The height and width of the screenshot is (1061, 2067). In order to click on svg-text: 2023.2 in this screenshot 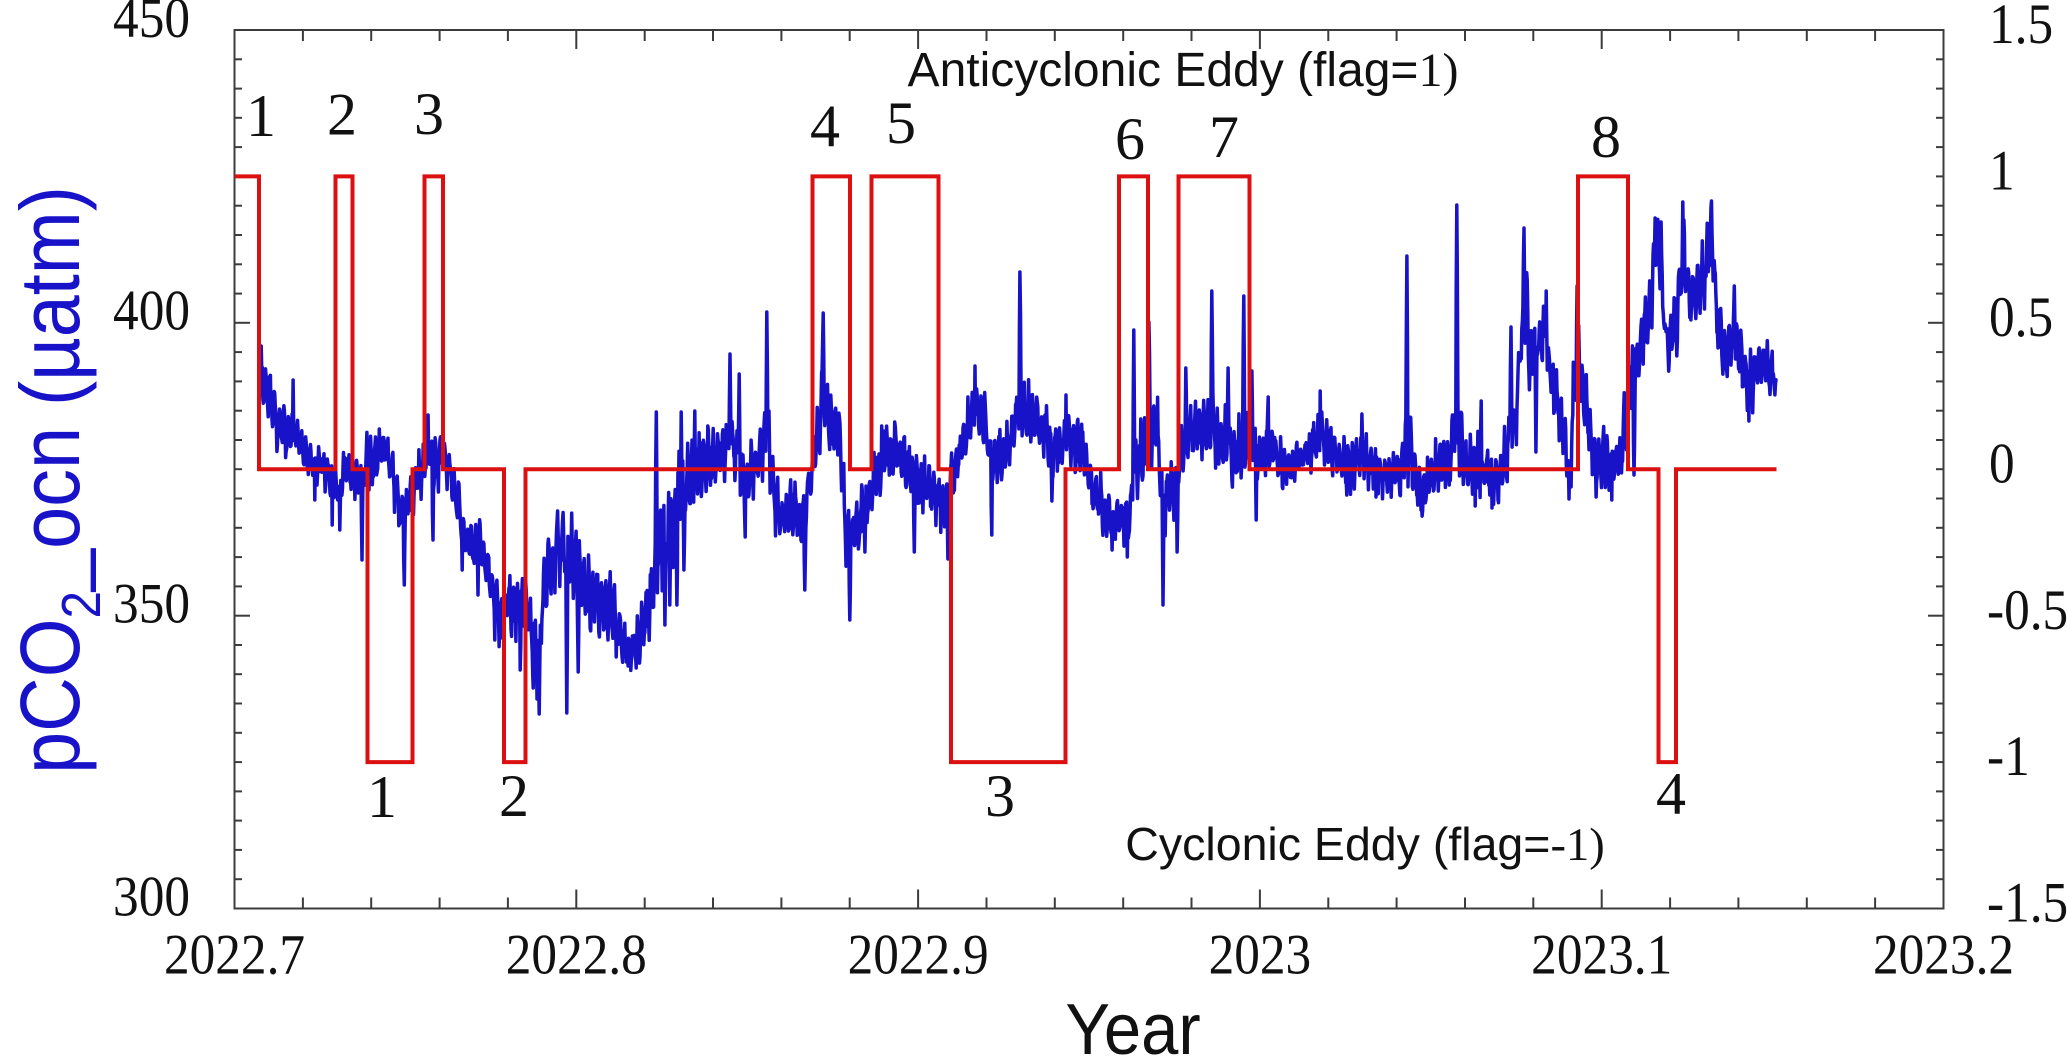, I will do `click(1943, 954)`.